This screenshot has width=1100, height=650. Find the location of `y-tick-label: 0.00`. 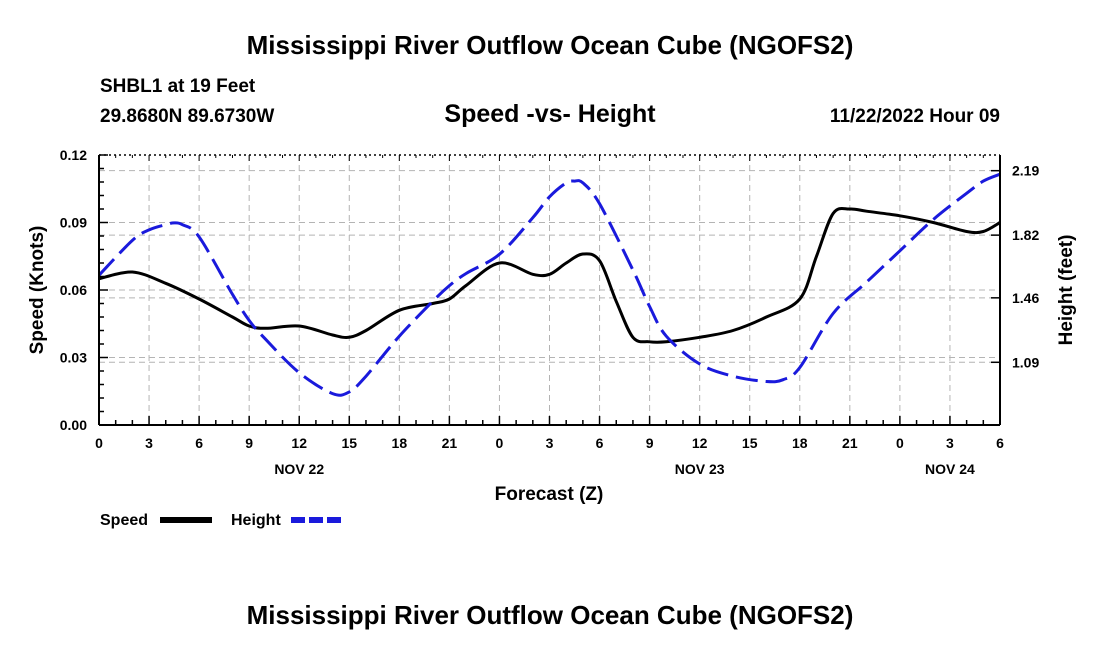

y-tick-label: 0.00 is located at coordinates (73, 425).